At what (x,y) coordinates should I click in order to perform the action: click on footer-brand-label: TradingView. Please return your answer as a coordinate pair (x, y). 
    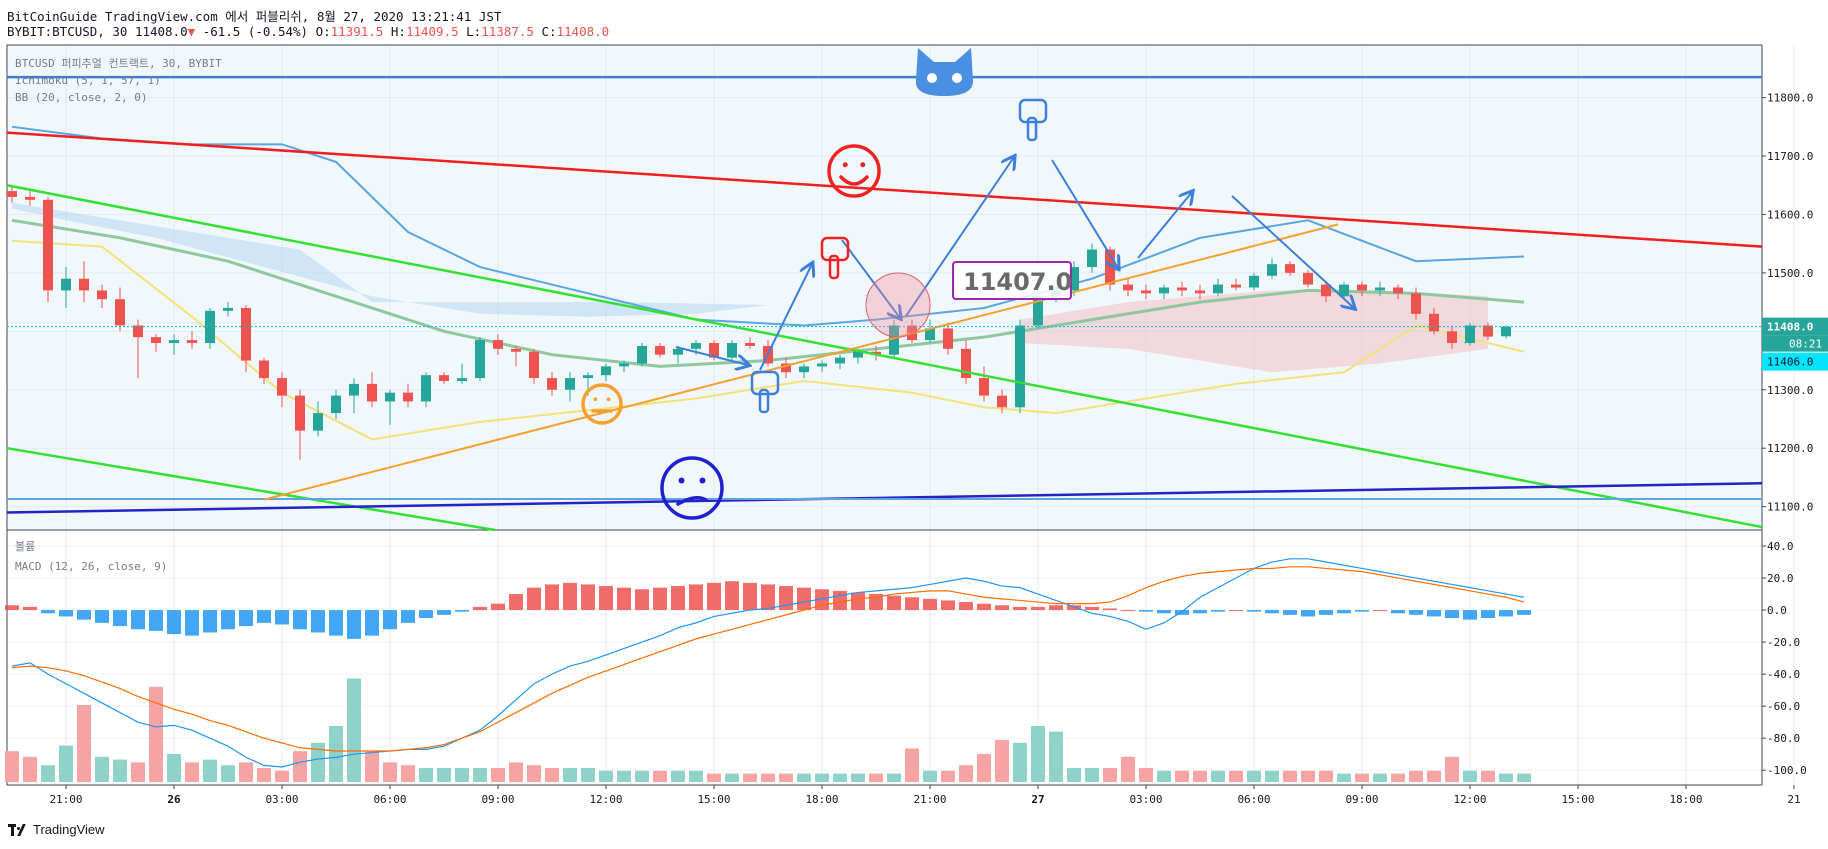
    Looking at the image, I should click on (69, 829).